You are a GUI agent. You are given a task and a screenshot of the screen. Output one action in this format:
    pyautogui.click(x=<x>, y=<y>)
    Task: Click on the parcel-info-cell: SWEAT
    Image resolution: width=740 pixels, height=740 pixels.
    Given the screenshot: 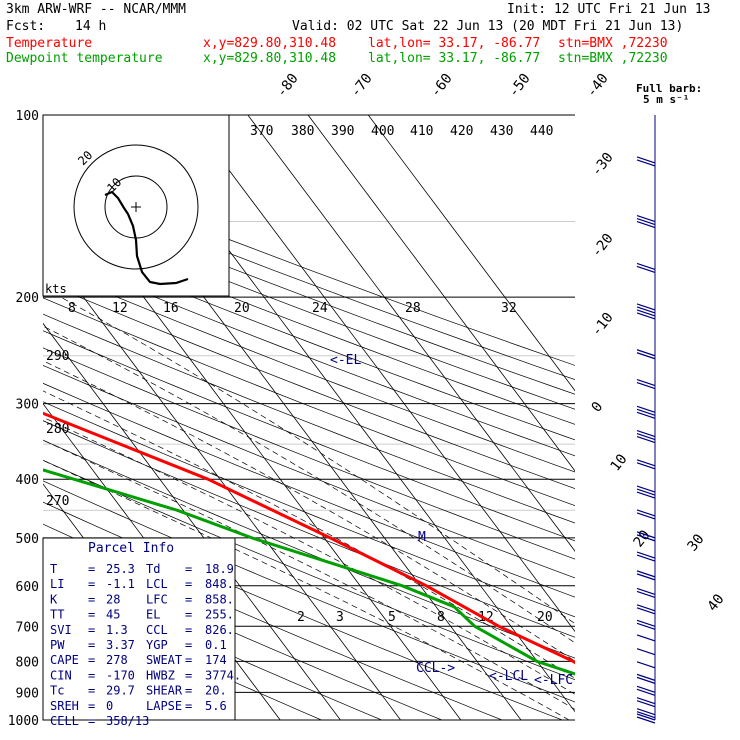 What is the action you would take?
    pyautogui.click(x=164, y=660)
    